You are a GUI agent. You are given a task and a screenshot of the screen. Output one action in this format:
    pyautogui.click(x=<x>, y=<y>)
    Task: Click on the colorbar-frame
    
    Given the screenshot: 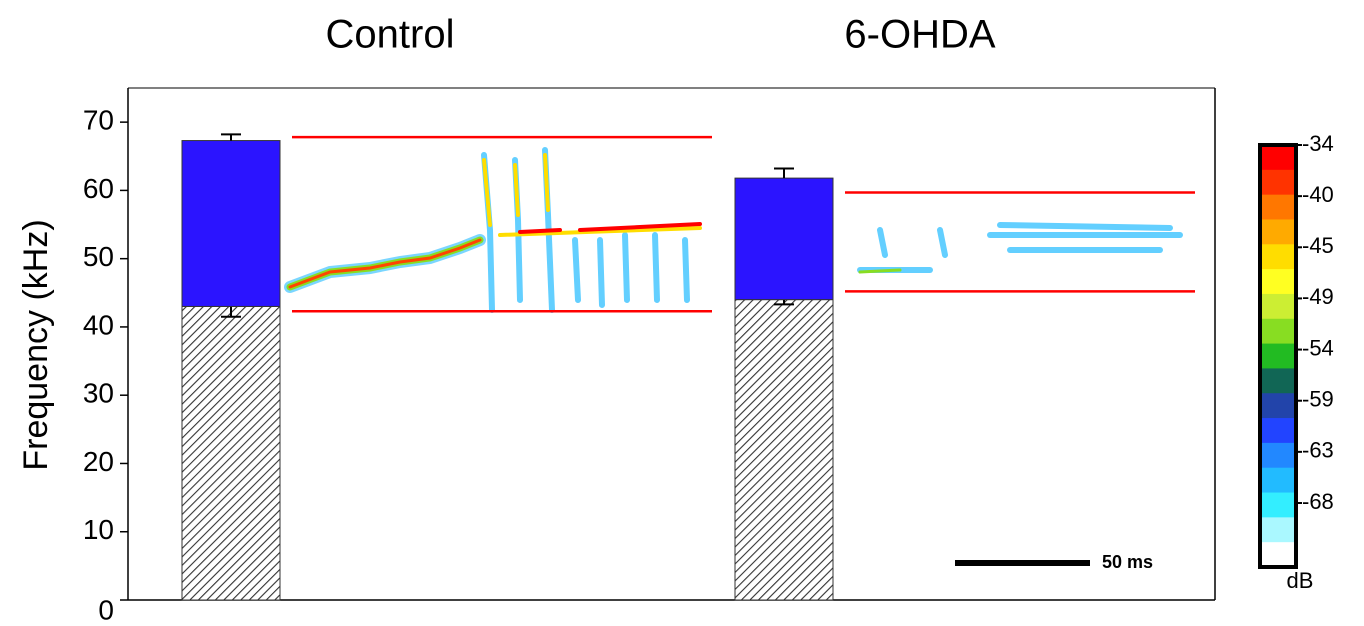 What is the action you would take?
    pyautogui.click(x=1278, y=356)
    